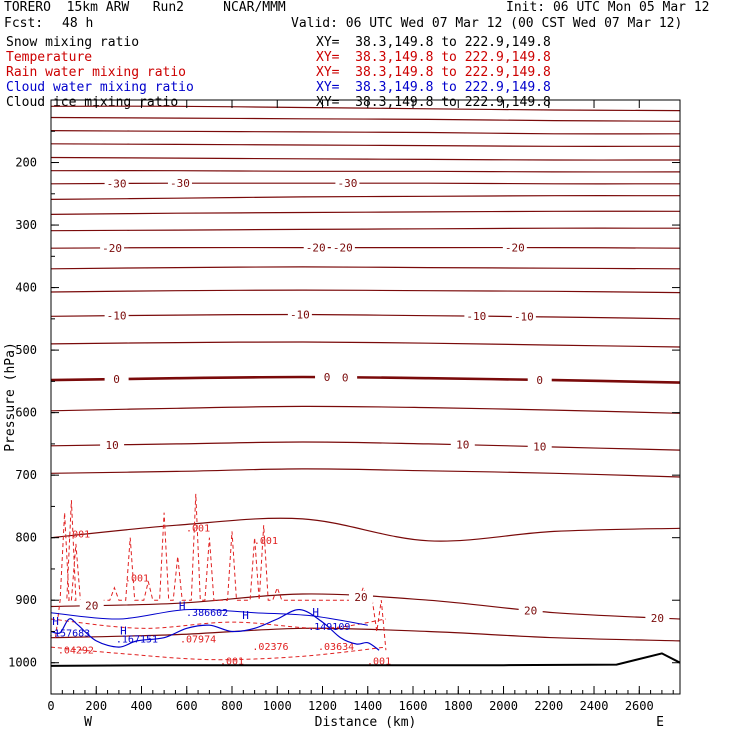 Image resolution: width=740 pixels, height=740 pixels. Describe the element at coordinates (88, 722) in the screenshot. I see `west-end-label: W` at that location.